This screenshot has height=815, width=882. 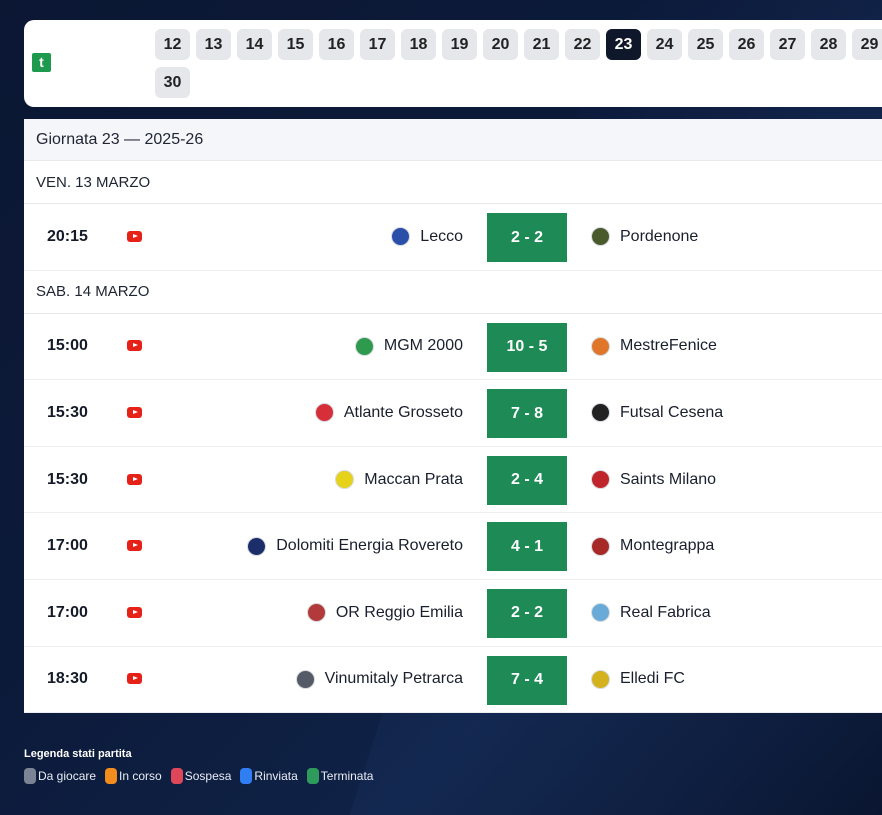 I want to click on round-button: 27, so click(x=787, y=44).